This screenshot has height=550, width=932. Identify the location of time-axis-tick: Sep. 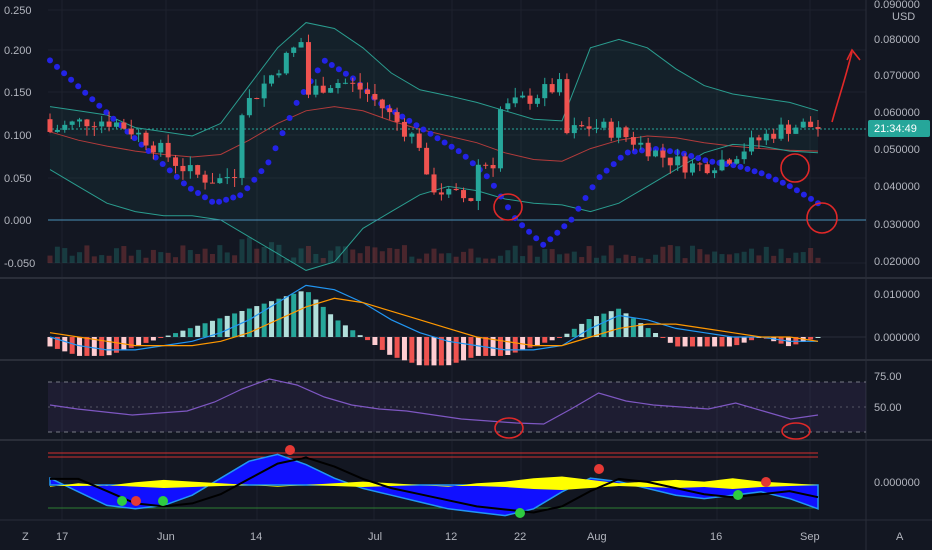
(810, 537).